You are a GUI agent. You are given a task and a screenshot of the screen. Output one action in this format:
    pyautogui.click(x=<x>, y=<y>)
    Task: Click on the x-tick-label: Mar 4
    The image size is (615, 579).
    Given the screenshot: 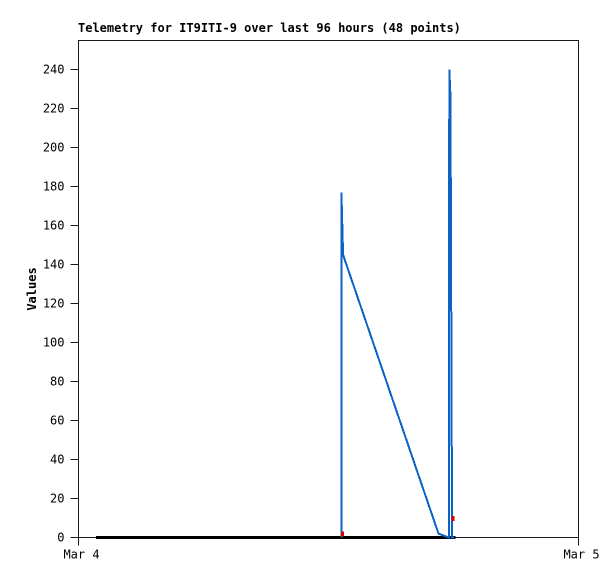 What is the action you would take?
    pyautogui.click(x=81, y=555)
    